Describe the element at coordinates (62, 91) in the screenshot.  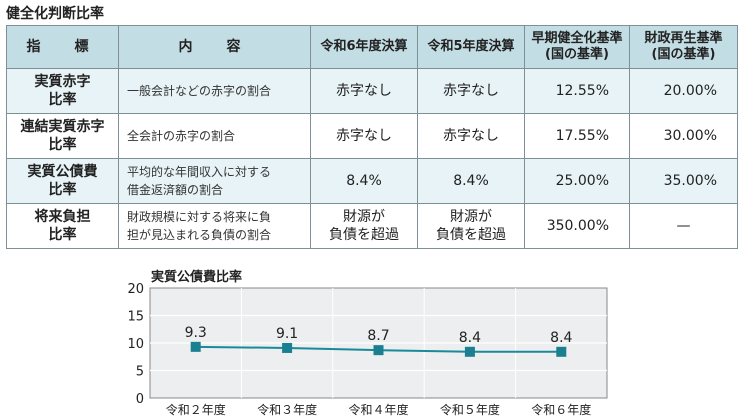
I see `row-indicator: 実質赤字 比率` at that location.